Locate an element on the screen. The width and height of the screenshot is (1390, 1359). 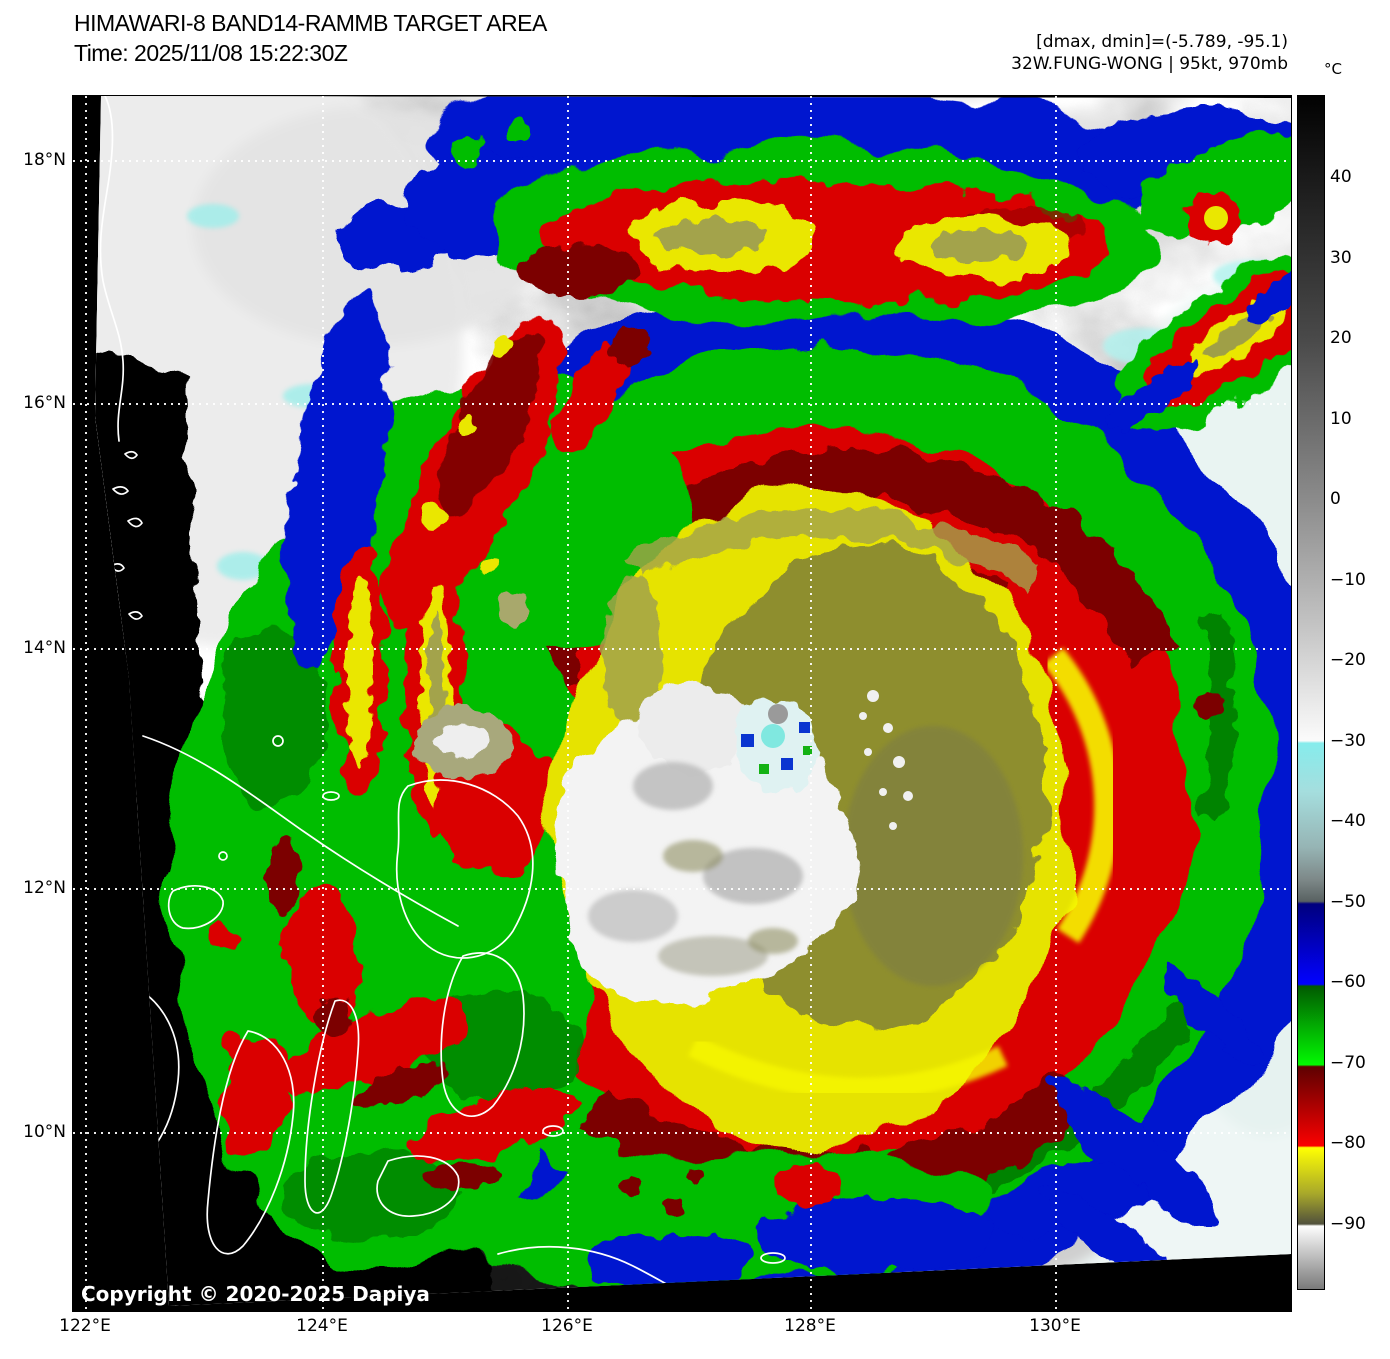
timestamp: Time: 2025/11/08 15:22:30Z is located at coordinates (211, 53).